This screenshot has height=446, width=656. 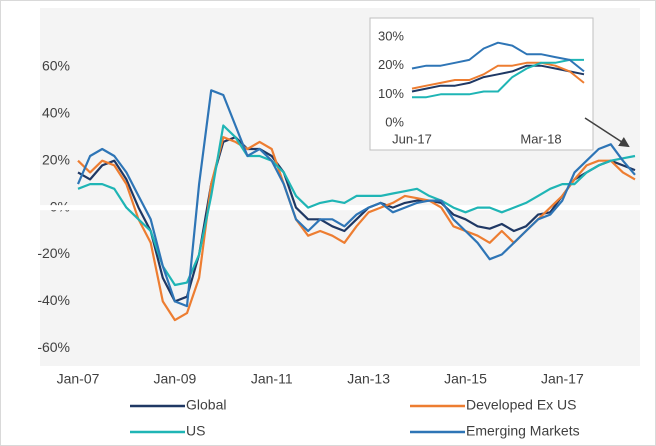 I want to click on x-tick-label: Jan-17, so click(x=562, y=379).